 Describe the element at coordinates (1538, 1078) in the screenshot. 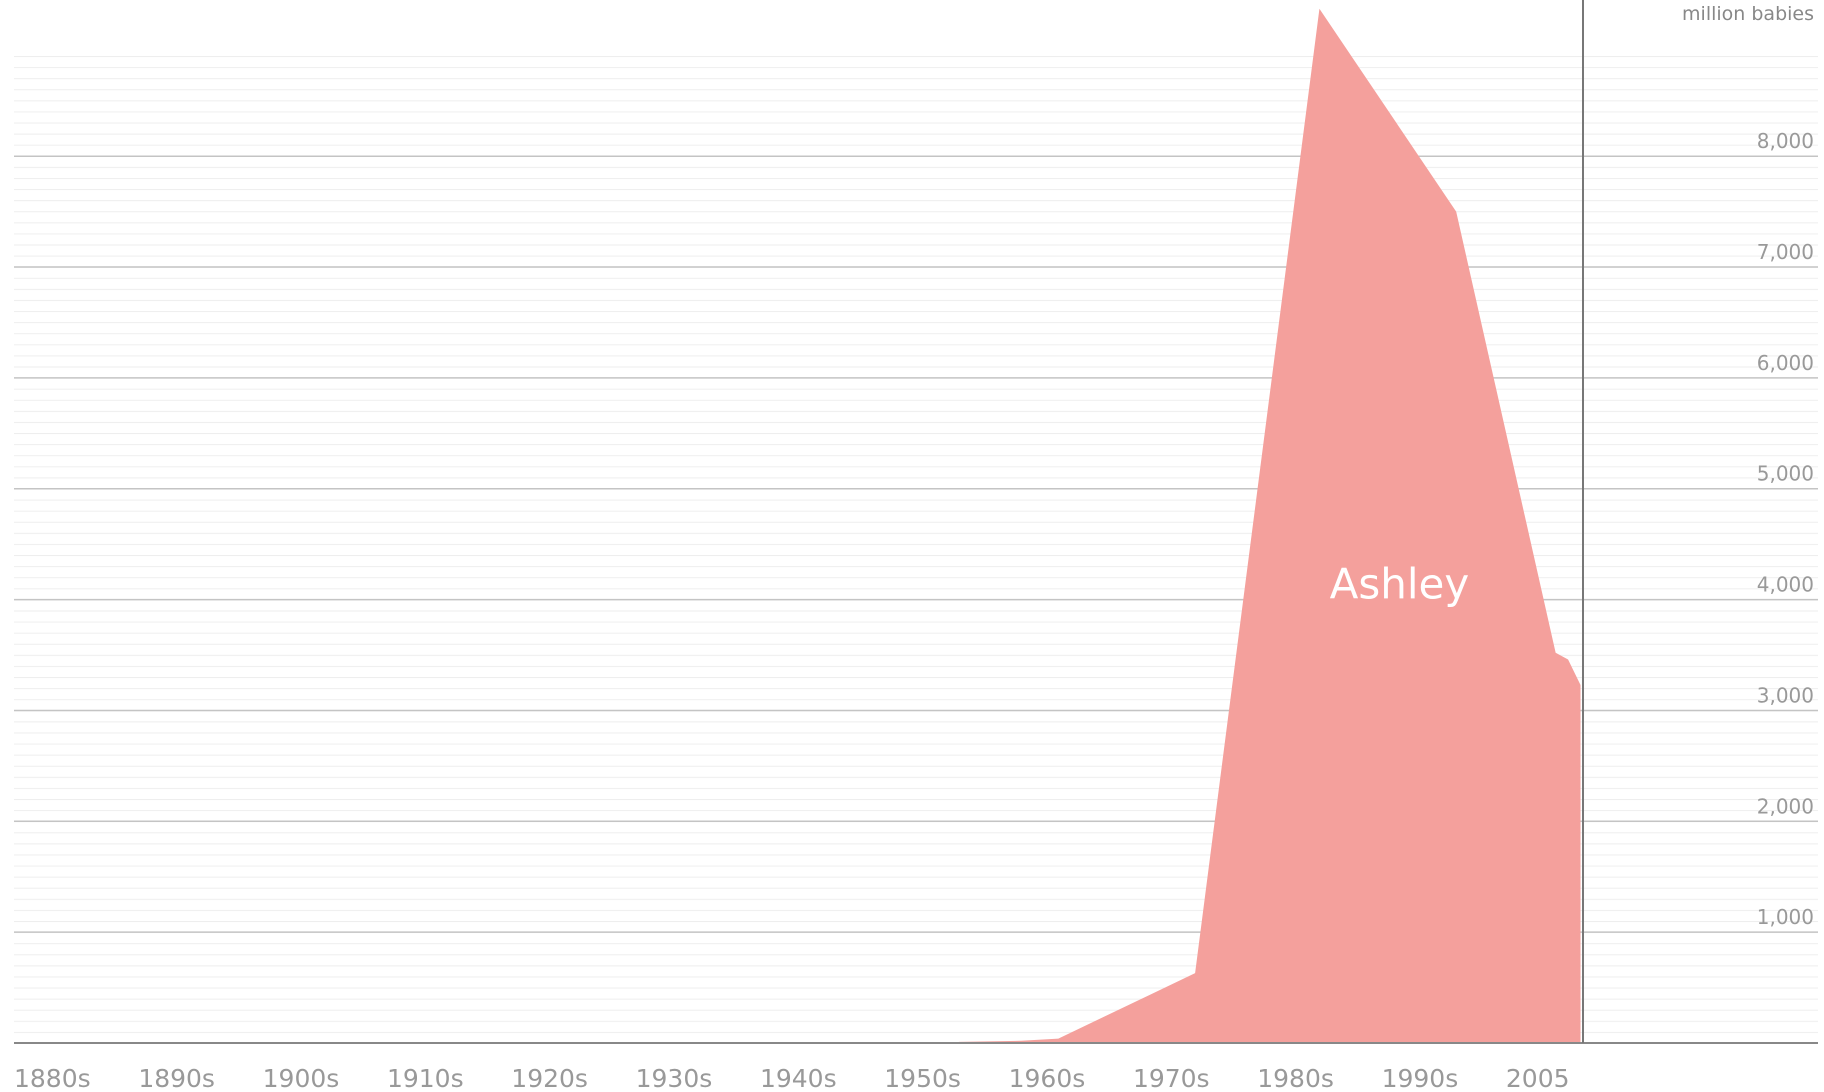

I see `x-tick-label: 2005` at that location.